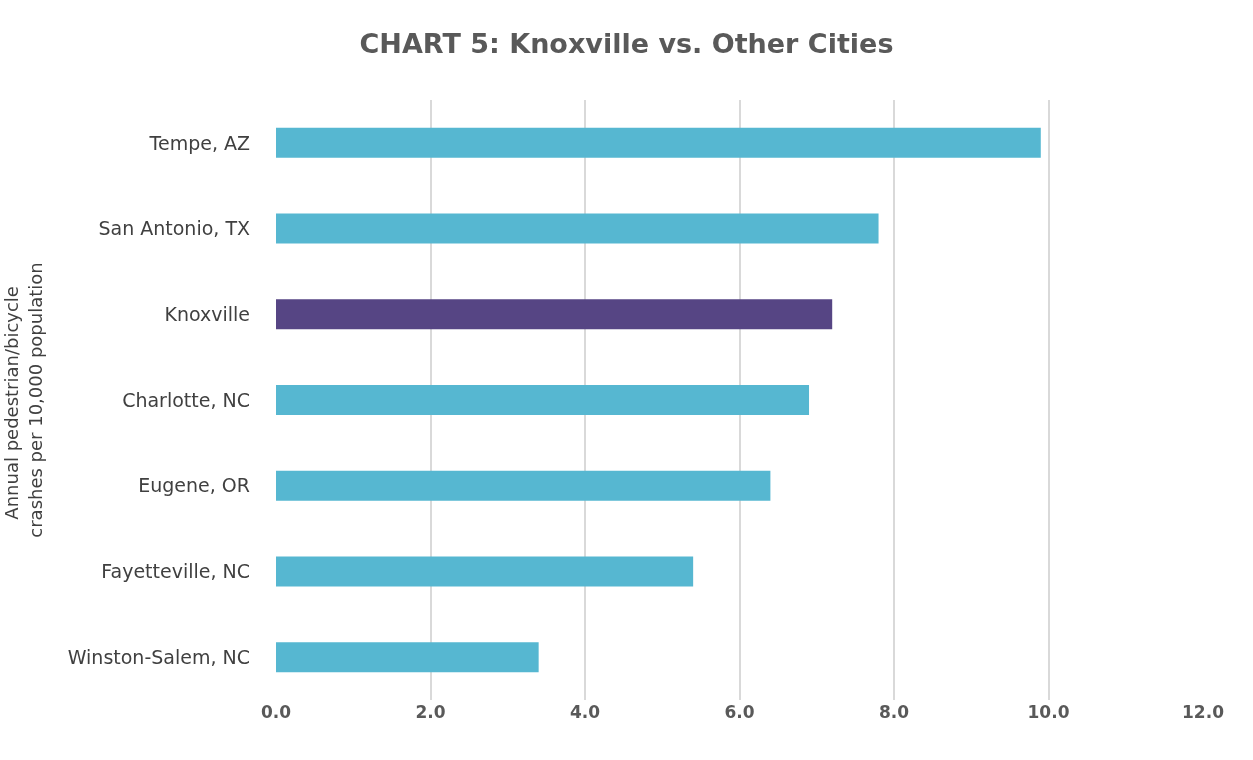  What do you see at coordinates (276, 712) in the screenshot?
I see `x-tick-label: 0.0` at bounding box center [276, 712].